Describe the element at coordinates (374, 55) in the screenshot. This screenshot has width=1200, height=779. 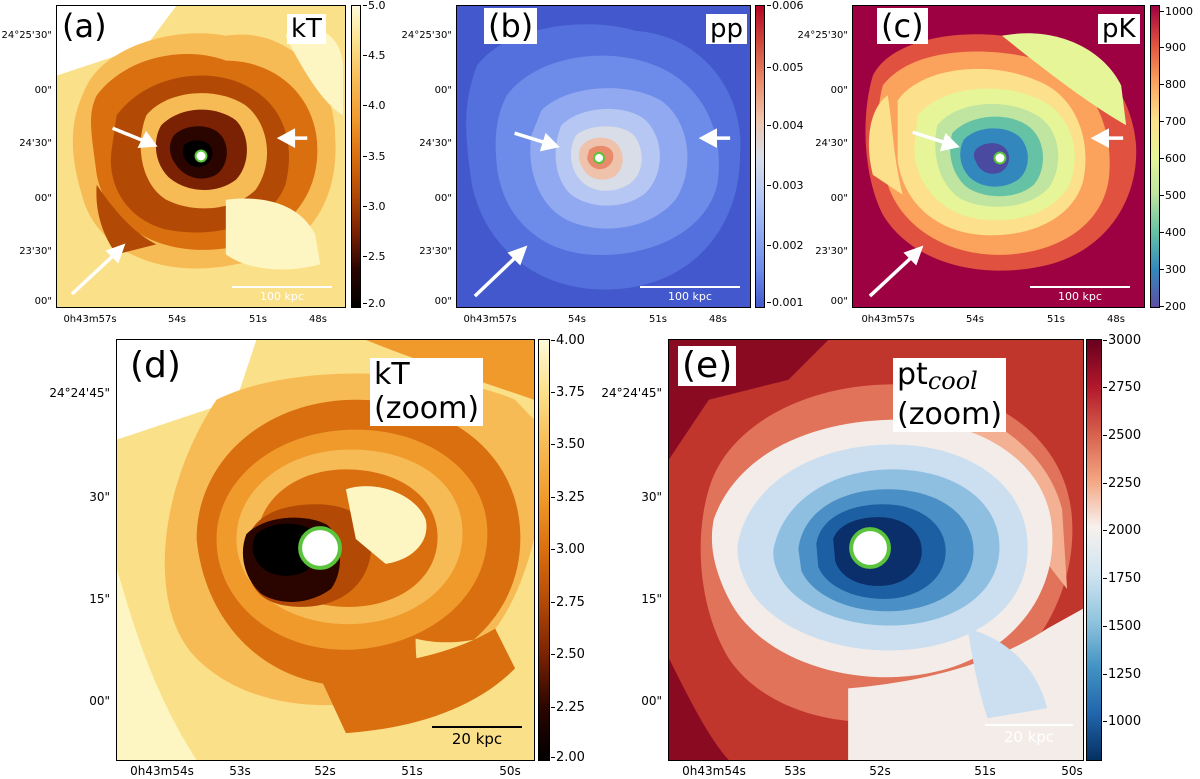
I see `panel-a-cbar-tick: 4.5` at that location.